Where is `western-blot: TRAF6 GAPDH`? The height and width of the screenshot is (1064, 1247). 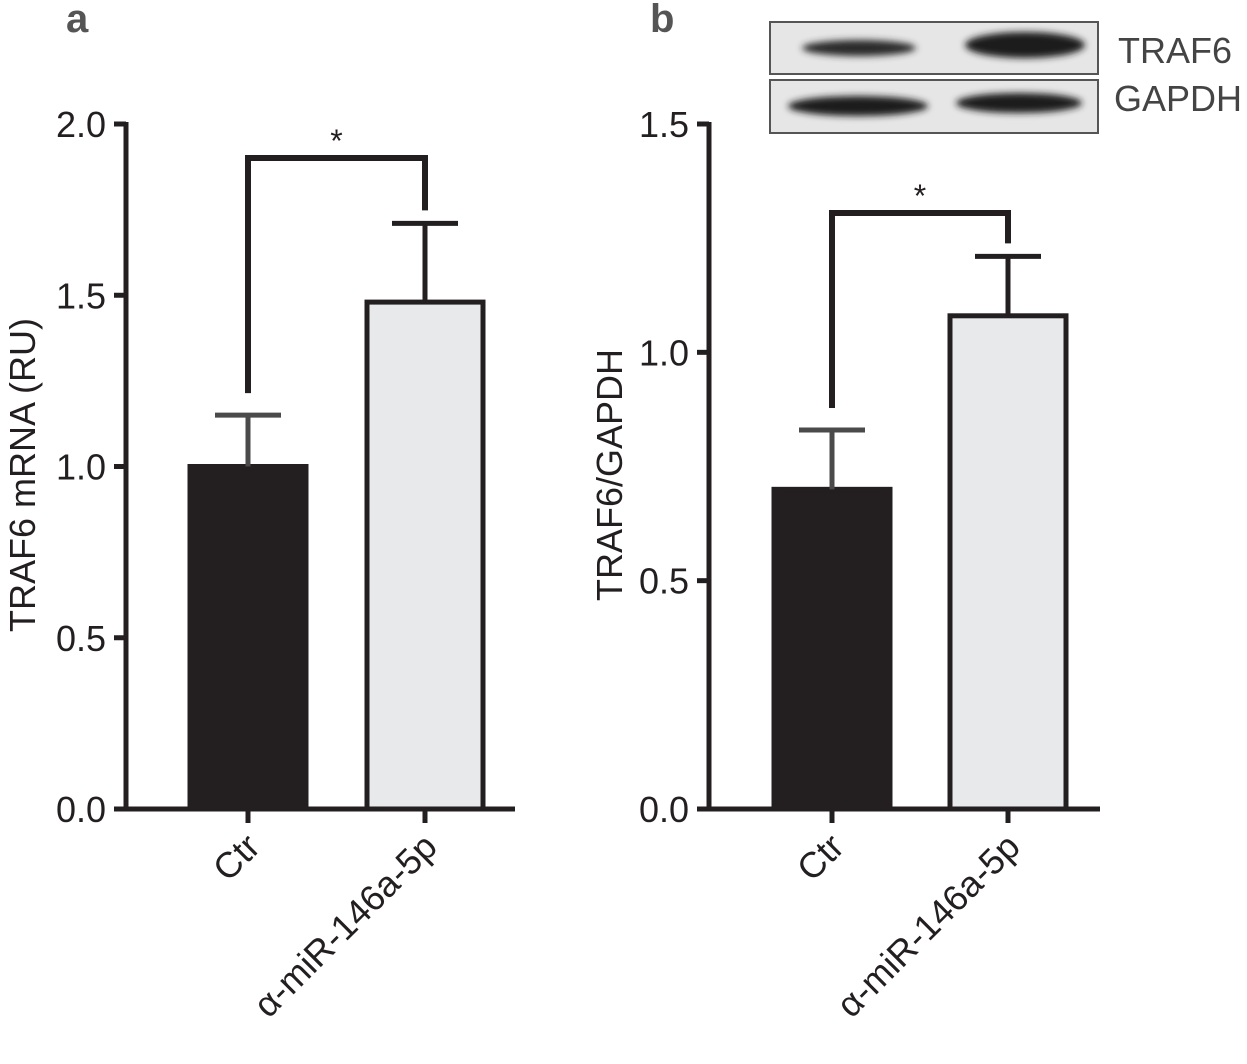 western-blot: TRAF6 GAPDH is located at coordinates (1005, 77).